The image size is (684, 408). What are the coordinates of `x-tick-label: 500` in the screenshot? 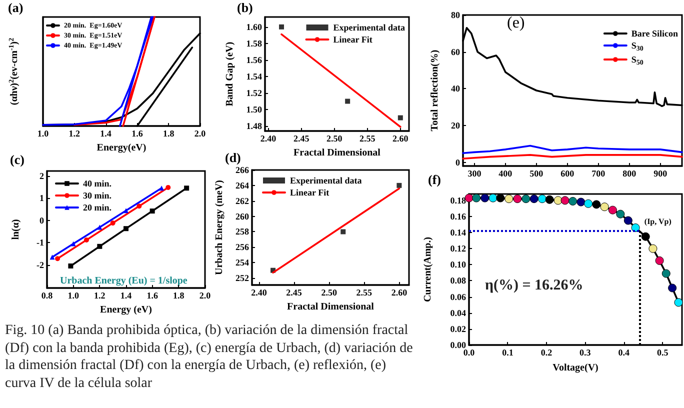 It's located at (537, 173).